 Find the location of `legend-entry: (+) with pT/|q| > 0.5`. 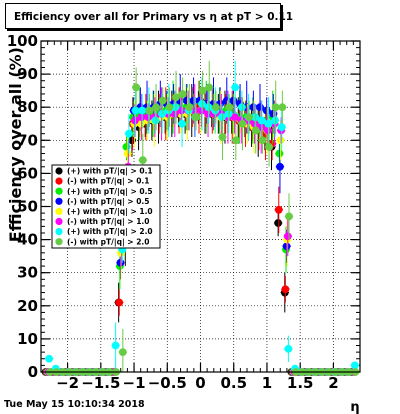

legend-entry: (+) with pT/|q| > 0.5 is located at coordinates (110, 192).